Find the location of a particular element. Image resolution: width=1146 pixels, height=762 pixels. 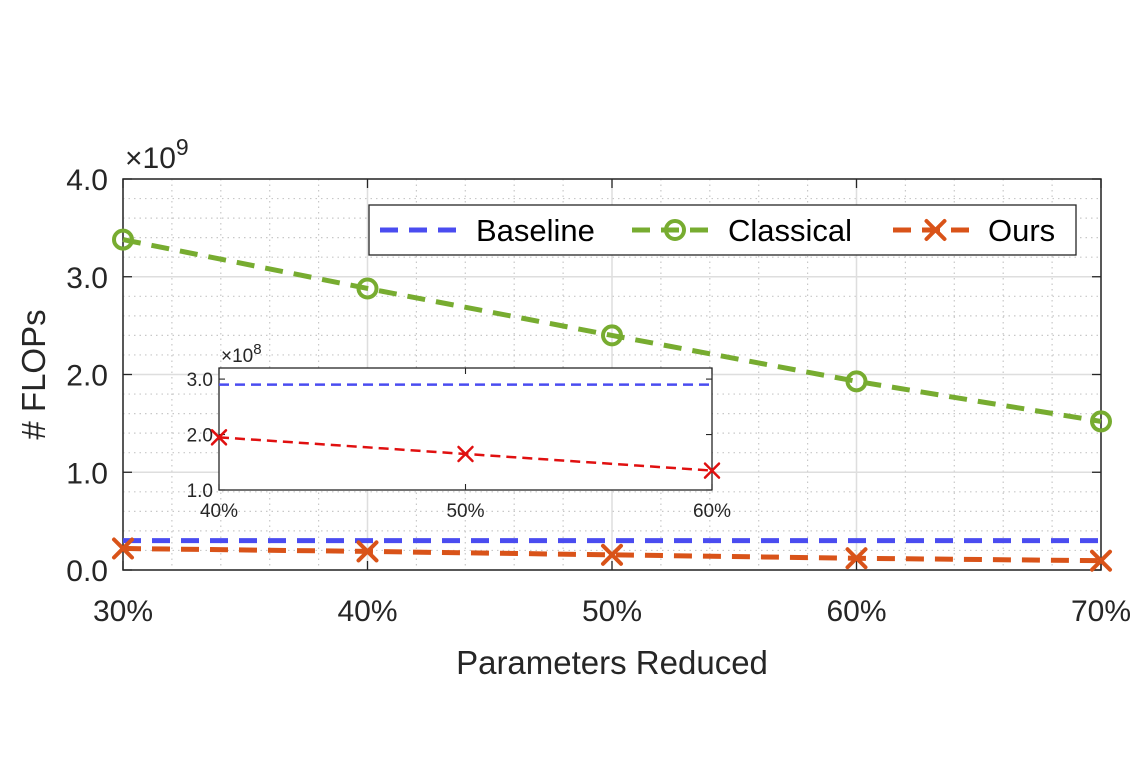

inset-y-tick-label: 1.0 is located at coordinates (200, 491).